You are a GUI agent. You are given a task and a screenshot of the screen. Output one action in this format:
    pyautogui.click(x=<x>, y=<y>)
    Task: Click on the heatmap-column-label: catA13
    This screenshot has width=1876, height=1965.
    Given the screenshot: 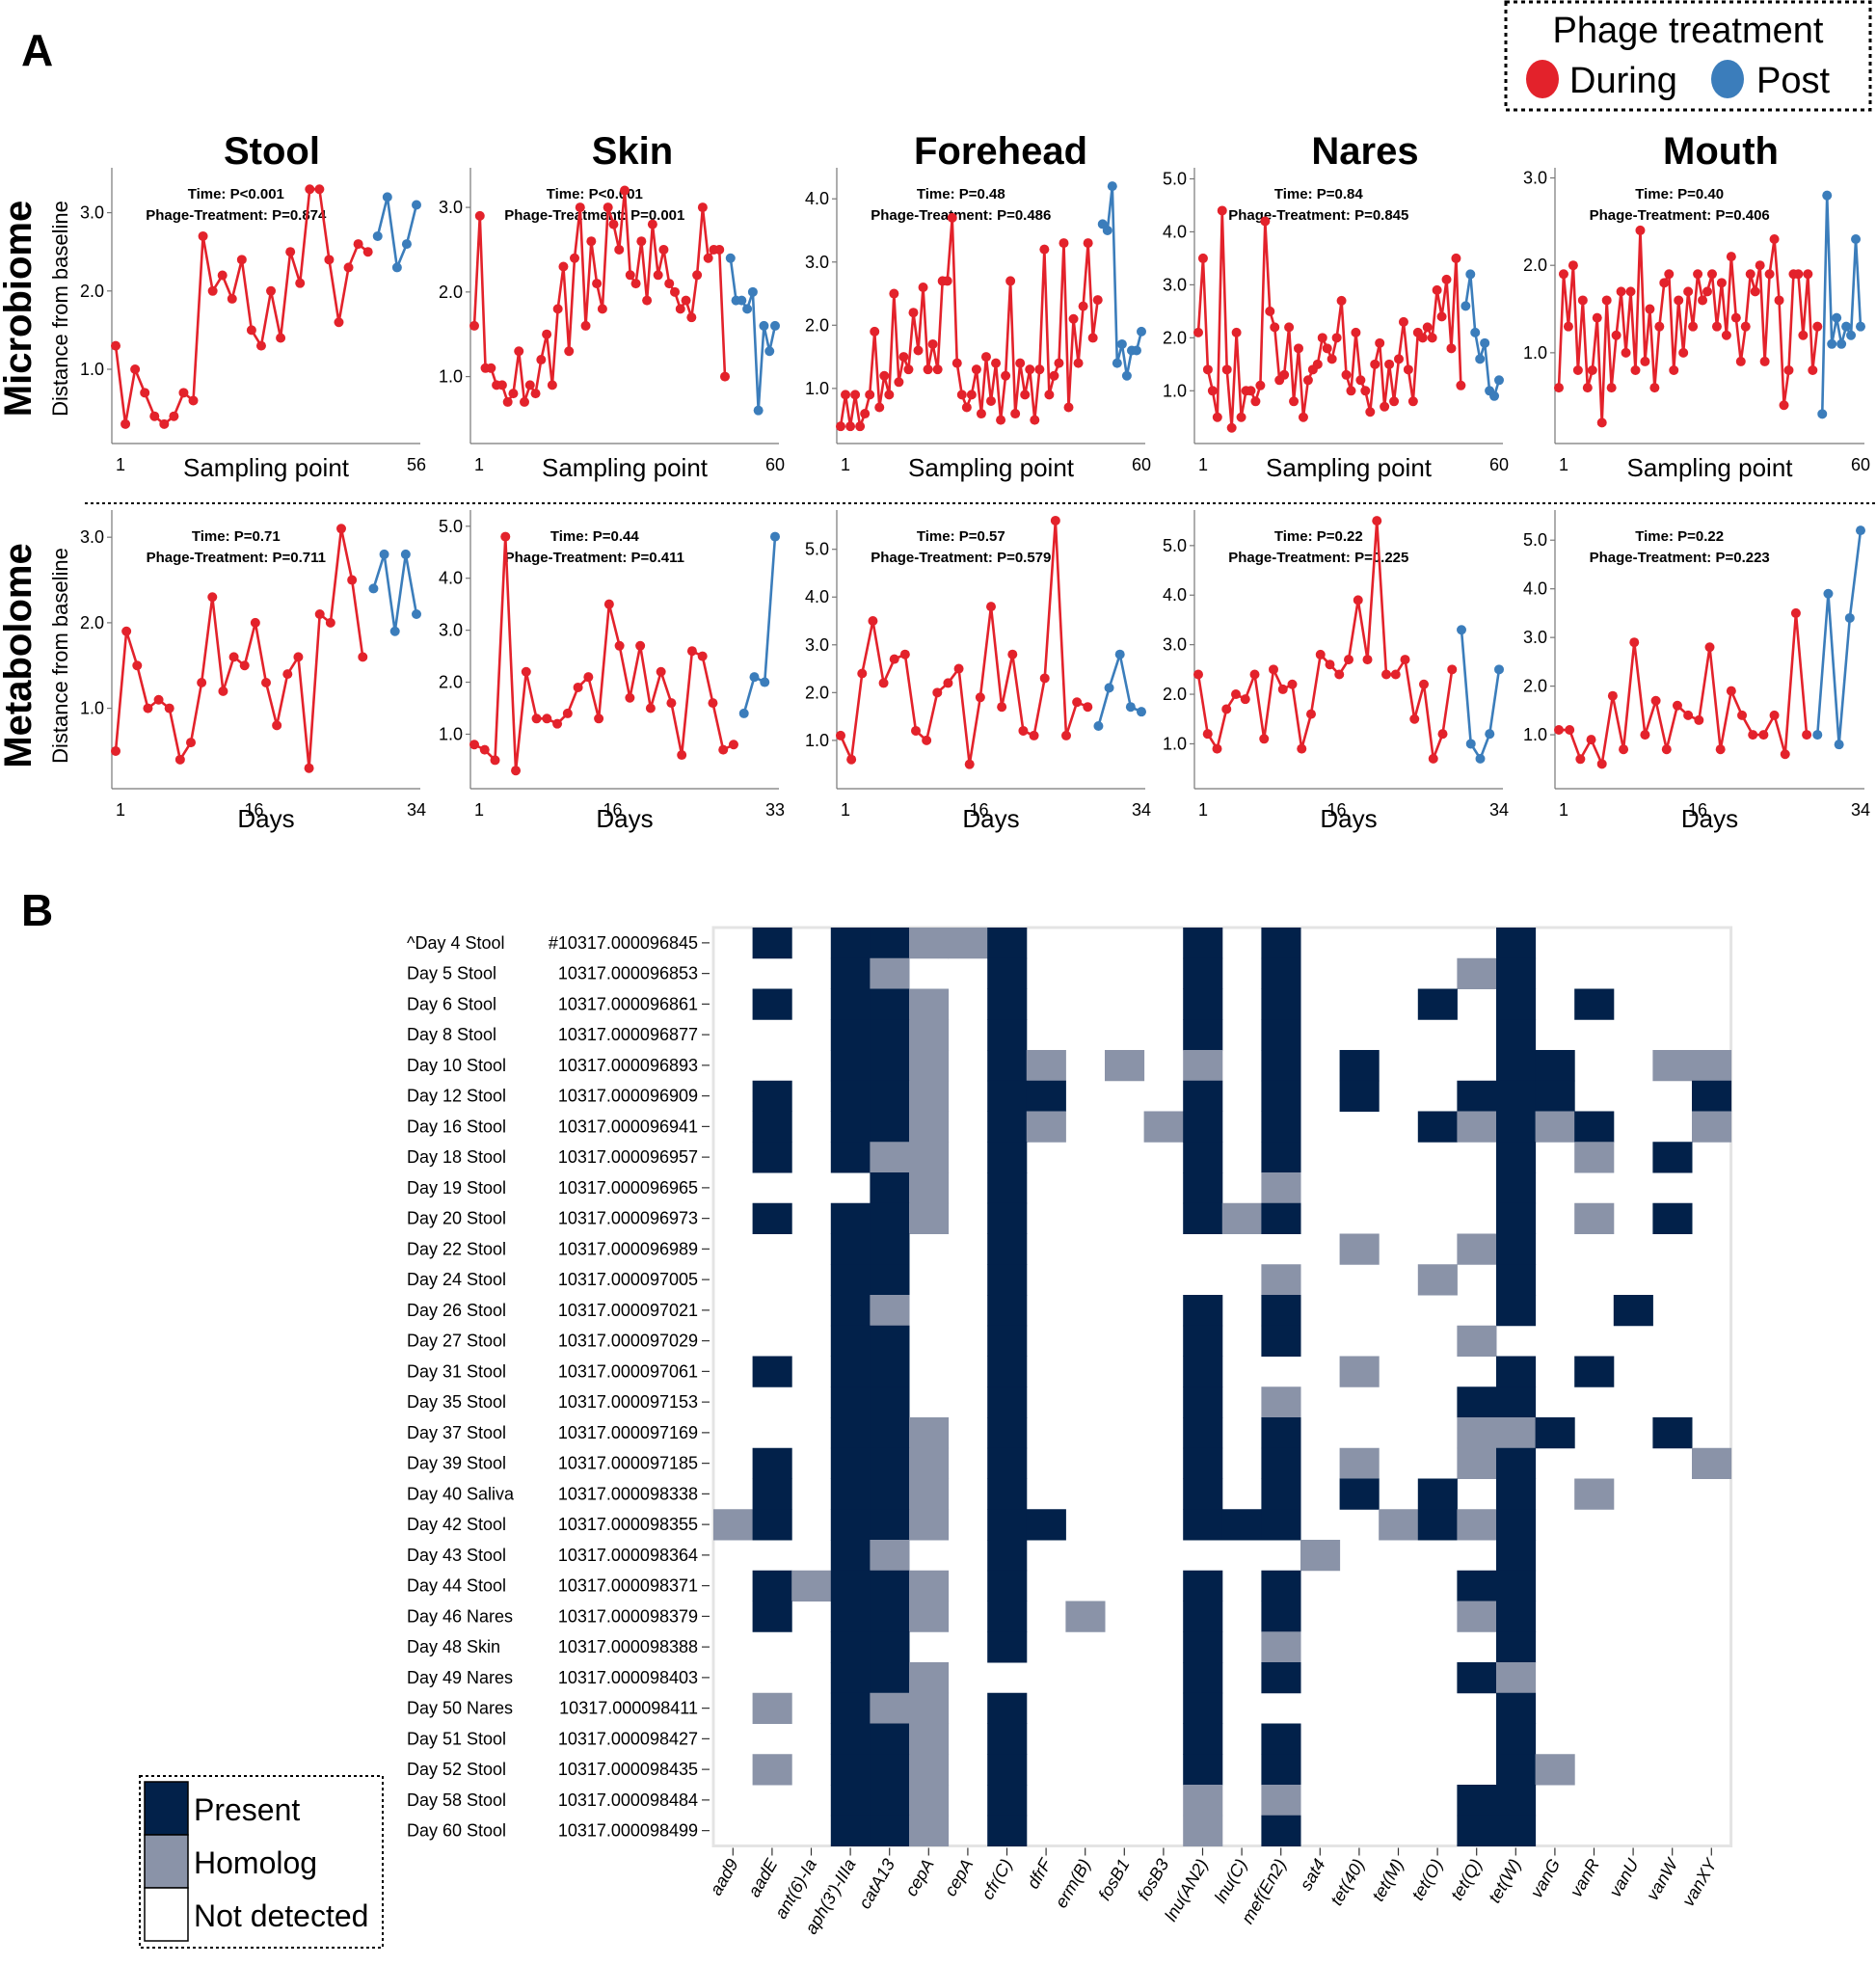 What is the action you would take?
    pyautogui.click(x=876, y=1884)
    